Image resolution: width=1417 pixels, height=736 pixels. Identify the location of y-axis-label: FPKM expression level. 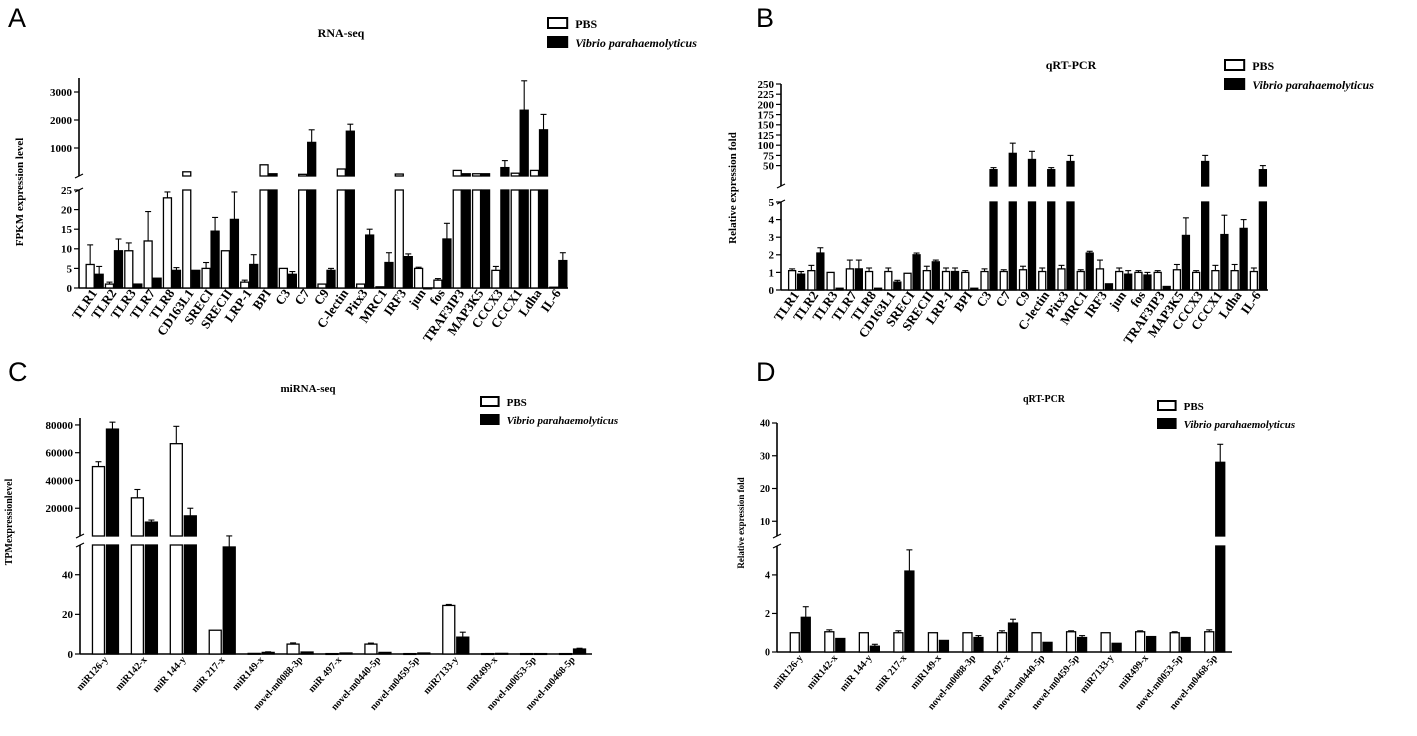
(20, 192).